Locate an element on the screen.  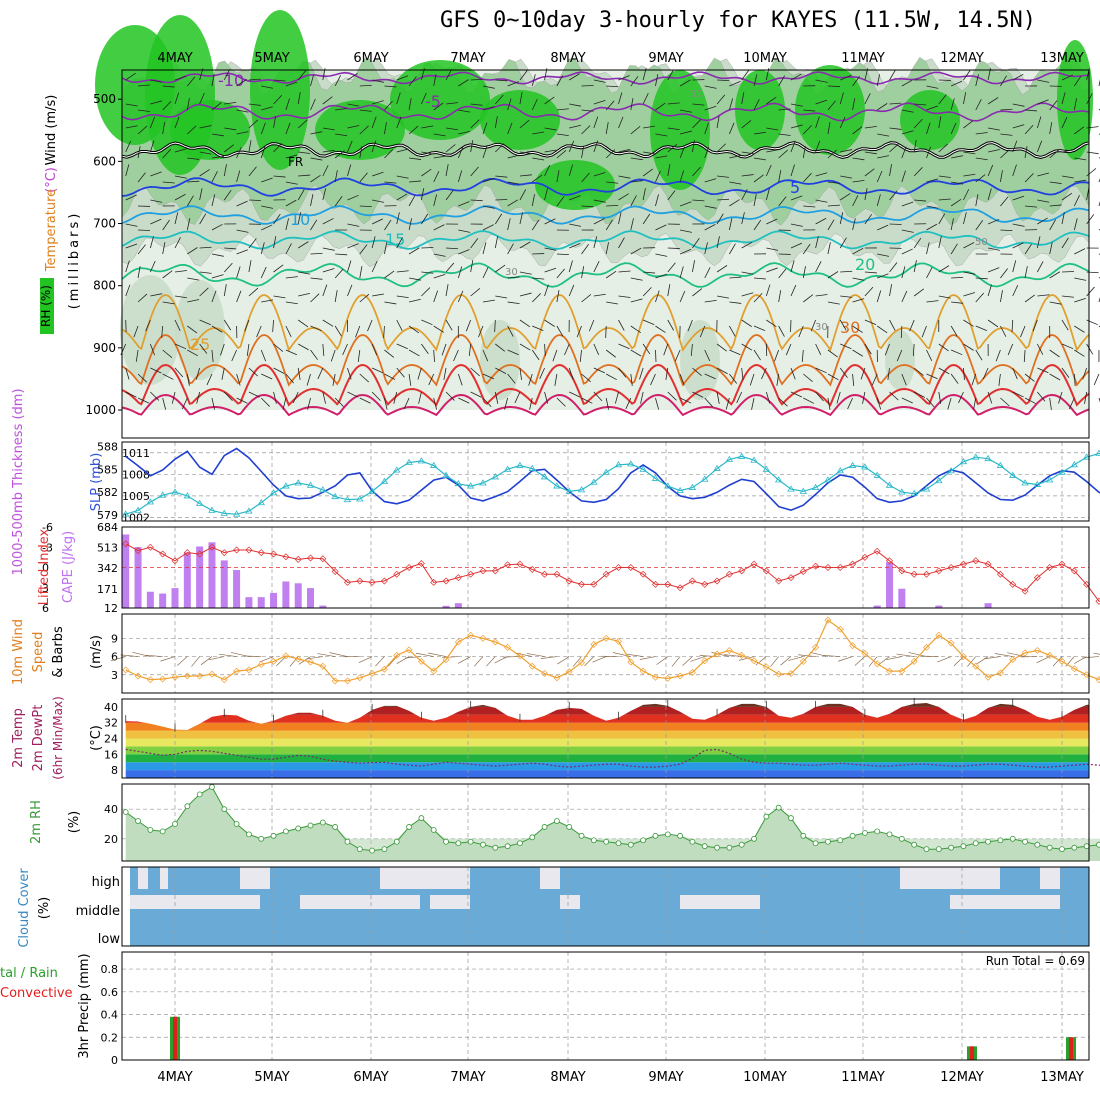
day-label-bottom: 5MAY is located at coordinates (271, 1077).